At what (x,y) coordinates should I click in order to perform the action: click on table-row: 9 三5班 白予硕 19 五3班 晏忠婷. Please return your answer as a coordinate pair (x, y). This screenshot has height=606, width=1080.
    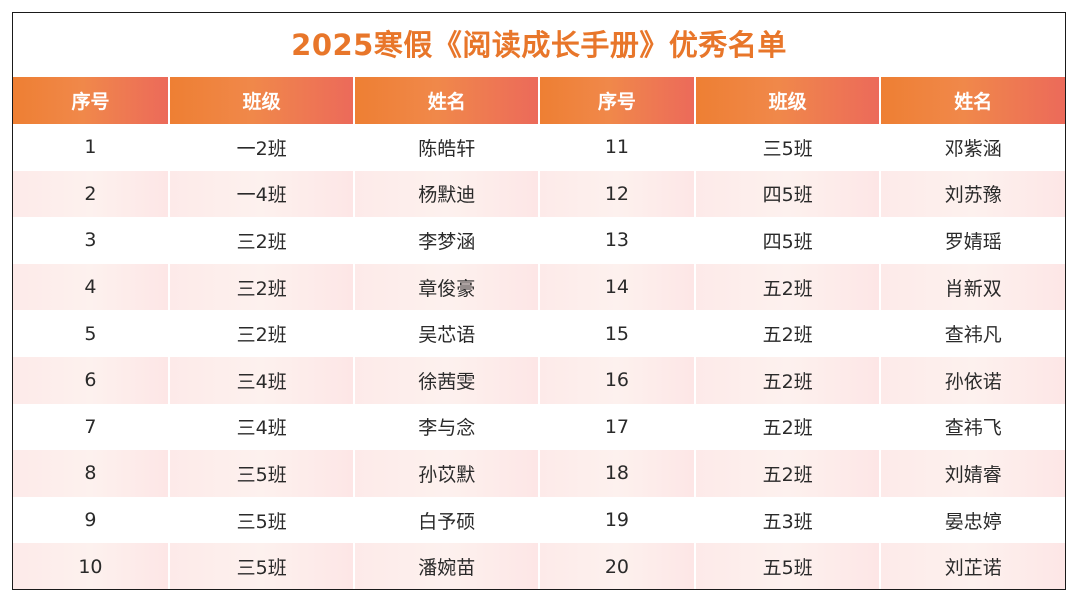
    Looking at the image, I should click on (539, 520).